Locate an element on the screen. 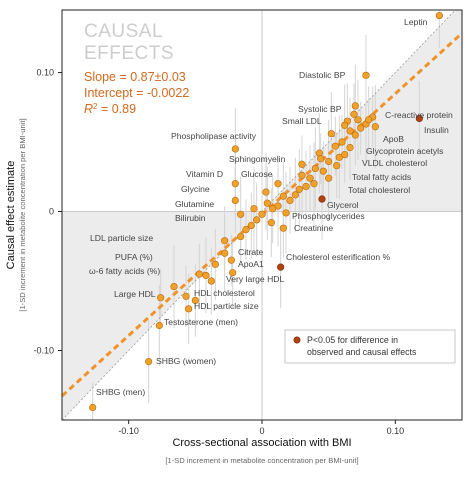 The image size is (474, 479). point-label: Large HDL is located at coordinates (135, 294).